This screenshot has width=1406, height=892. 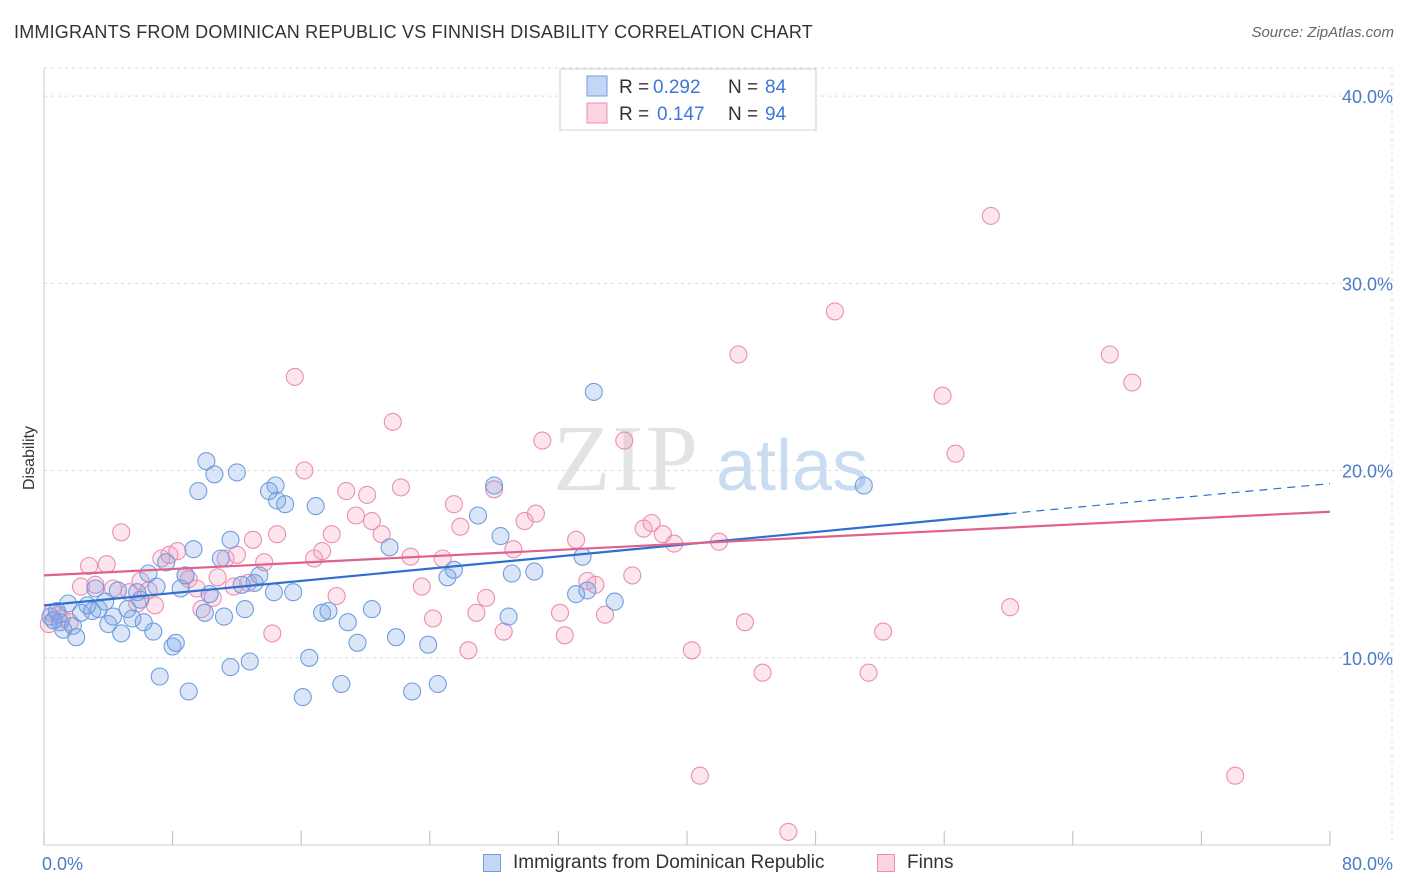 I want to click on legend-item-dominican: Immigrants from Dominican Republic, so click(x=654, y=863).